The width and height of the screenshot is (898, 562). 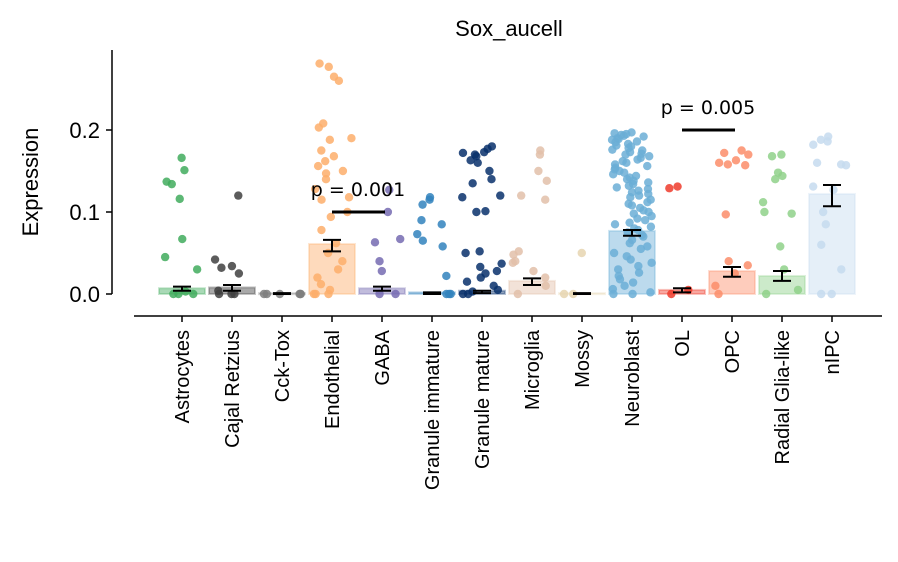 I want to click on x-tick-label: Mossy, so click(x=583, y=359).